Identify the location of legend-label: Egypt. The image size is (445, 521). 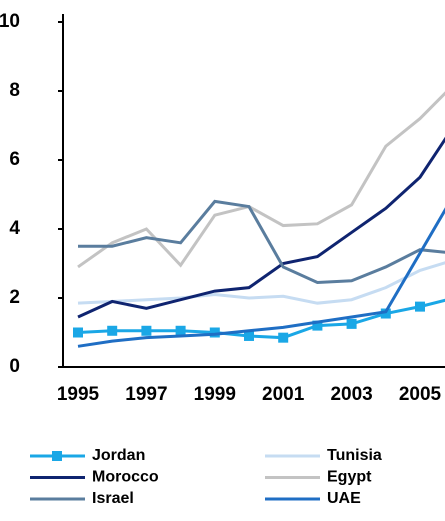
(349, 477).